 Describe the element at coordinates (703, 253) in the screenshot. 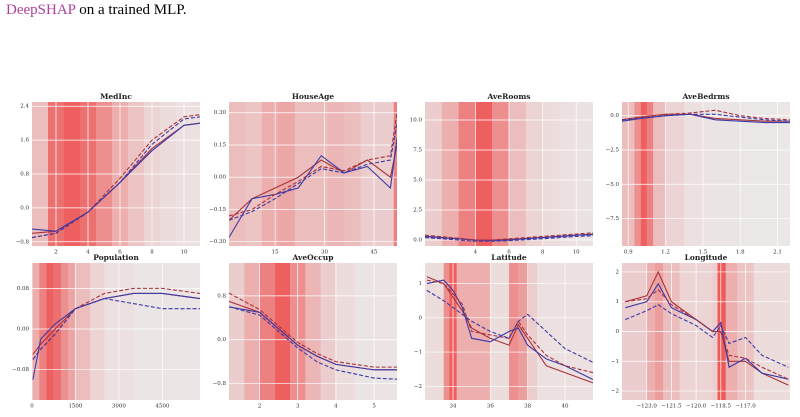

I see `x-tick-label: 1.5` at that location.